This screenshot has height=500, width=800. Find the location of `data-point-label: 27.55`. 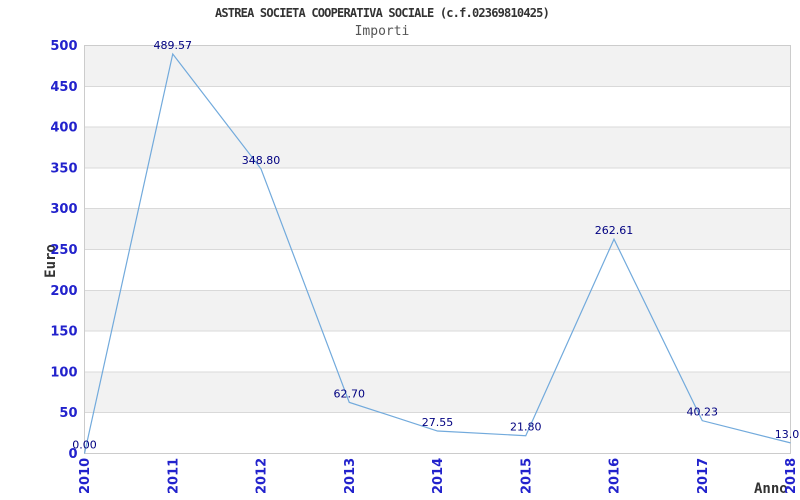

data-point-label: 27.55 is located at coordinates (438, 422).